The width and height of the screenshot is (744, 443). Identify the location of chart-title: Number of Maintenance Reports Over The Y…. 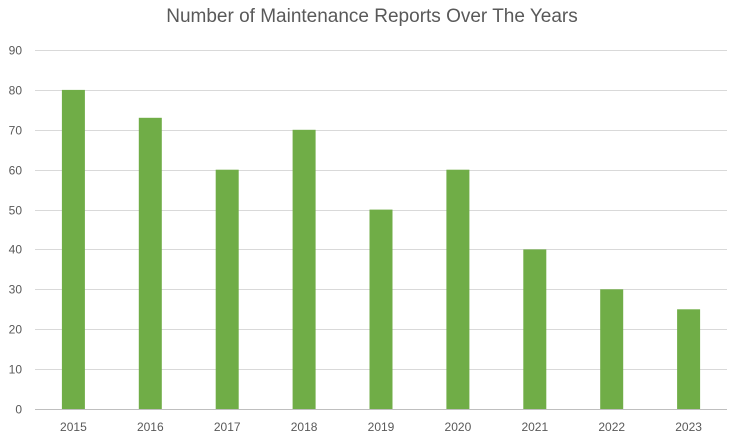
(372, 16).